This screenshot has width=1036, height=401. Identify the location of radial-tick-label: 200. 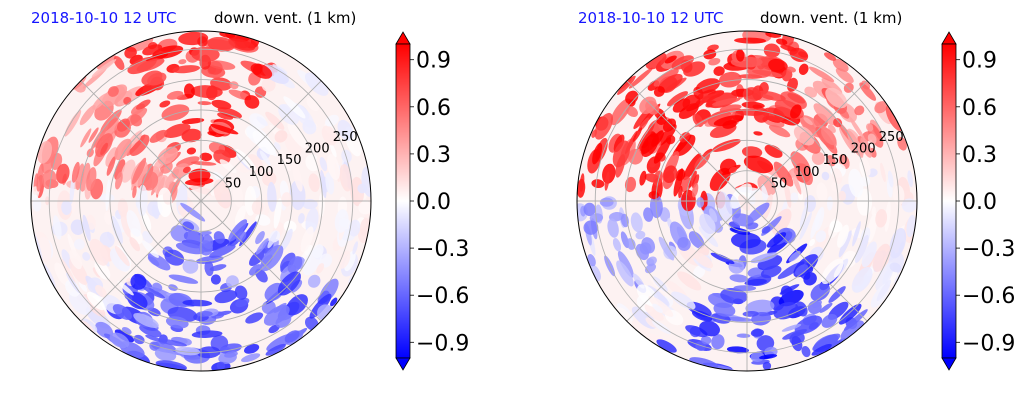
(317, 149).